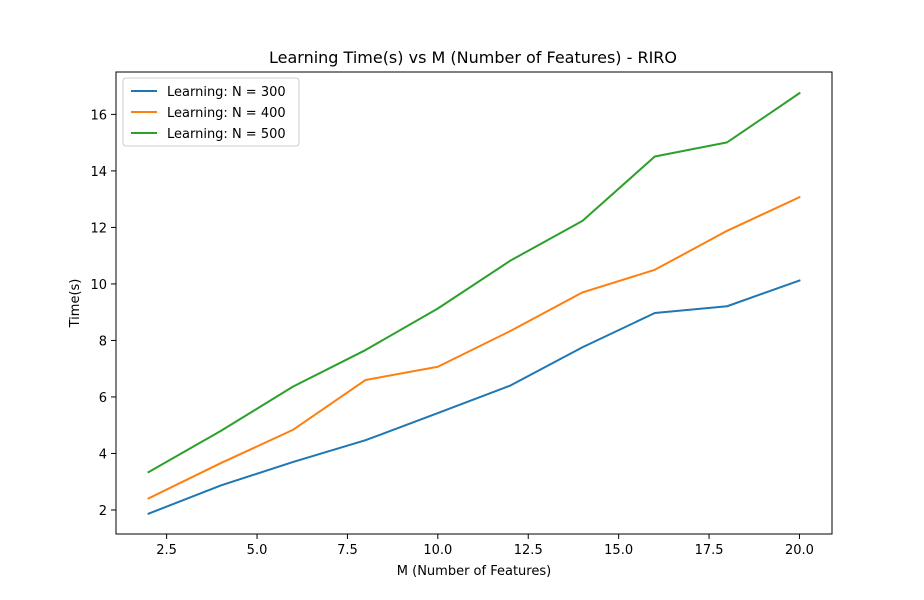  Describe the element at coordinates (98, 172) in the screenshot. I see `y-tick-label: 14` at that location.